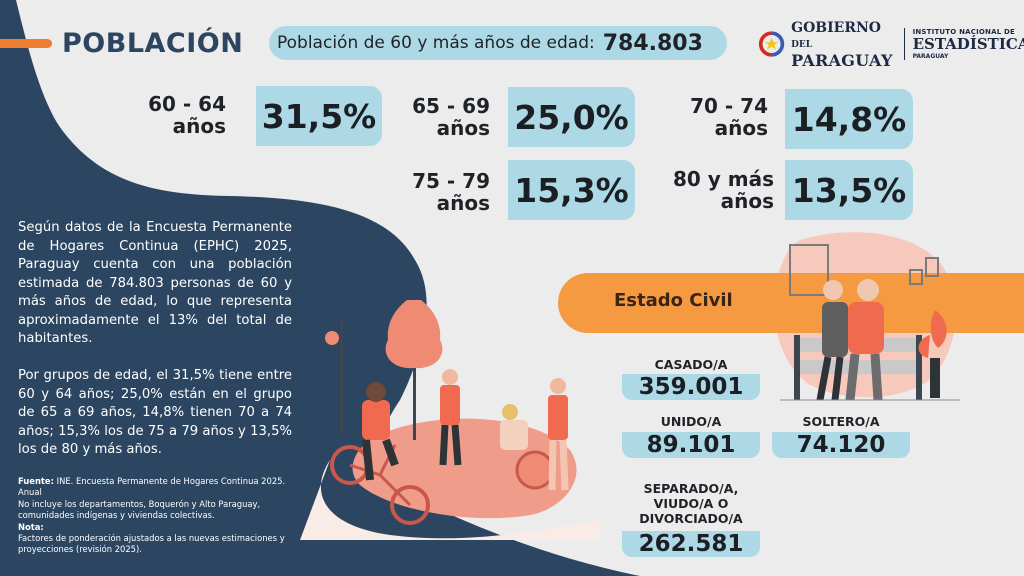  Describe the element at coordinates (849, 190) in the screenshot. I see `age-group-percent-box: 13,5%` at that location.